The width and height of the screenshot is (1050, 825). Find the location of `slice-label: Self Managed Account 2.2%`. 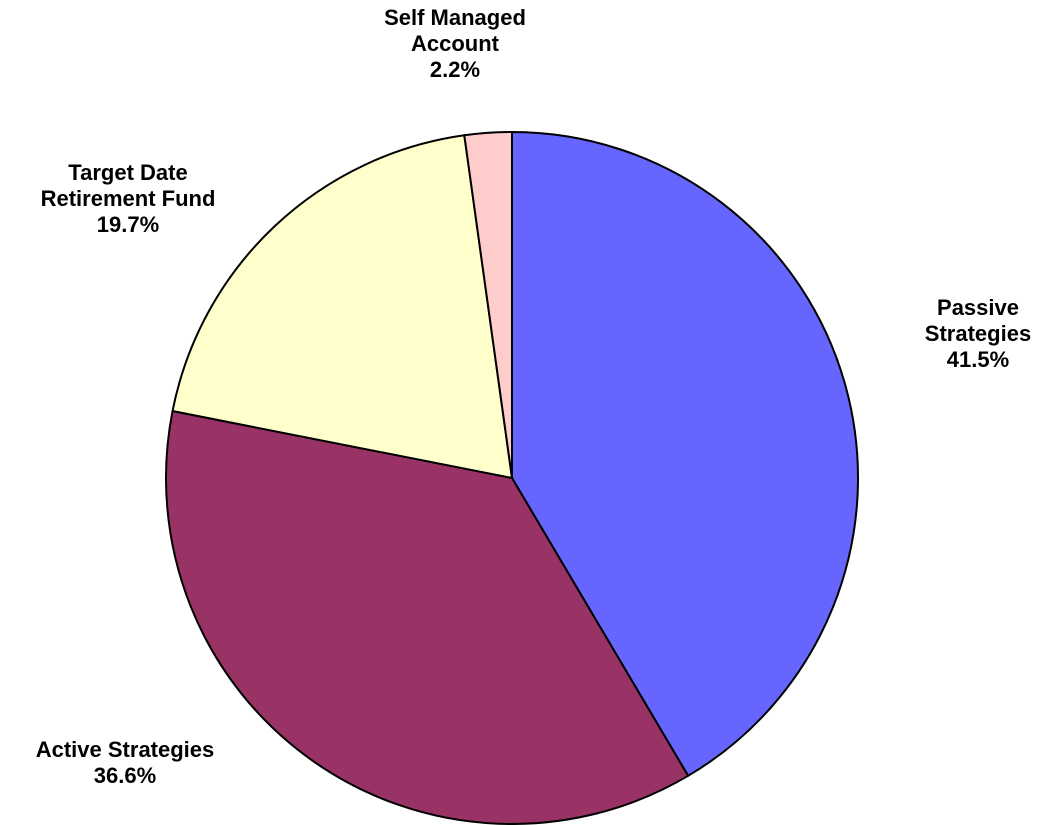

slice-label: Self Managed Account 2.2% is located at coordinates (455, 44).